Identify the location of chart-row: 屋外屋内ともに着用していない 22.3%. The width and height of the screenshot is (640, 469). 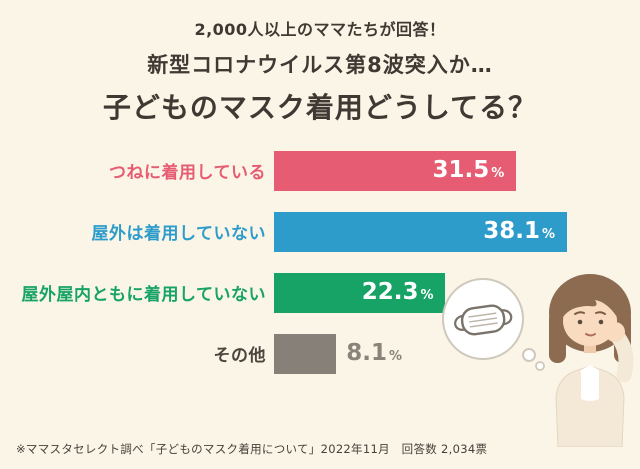
(320, 292).